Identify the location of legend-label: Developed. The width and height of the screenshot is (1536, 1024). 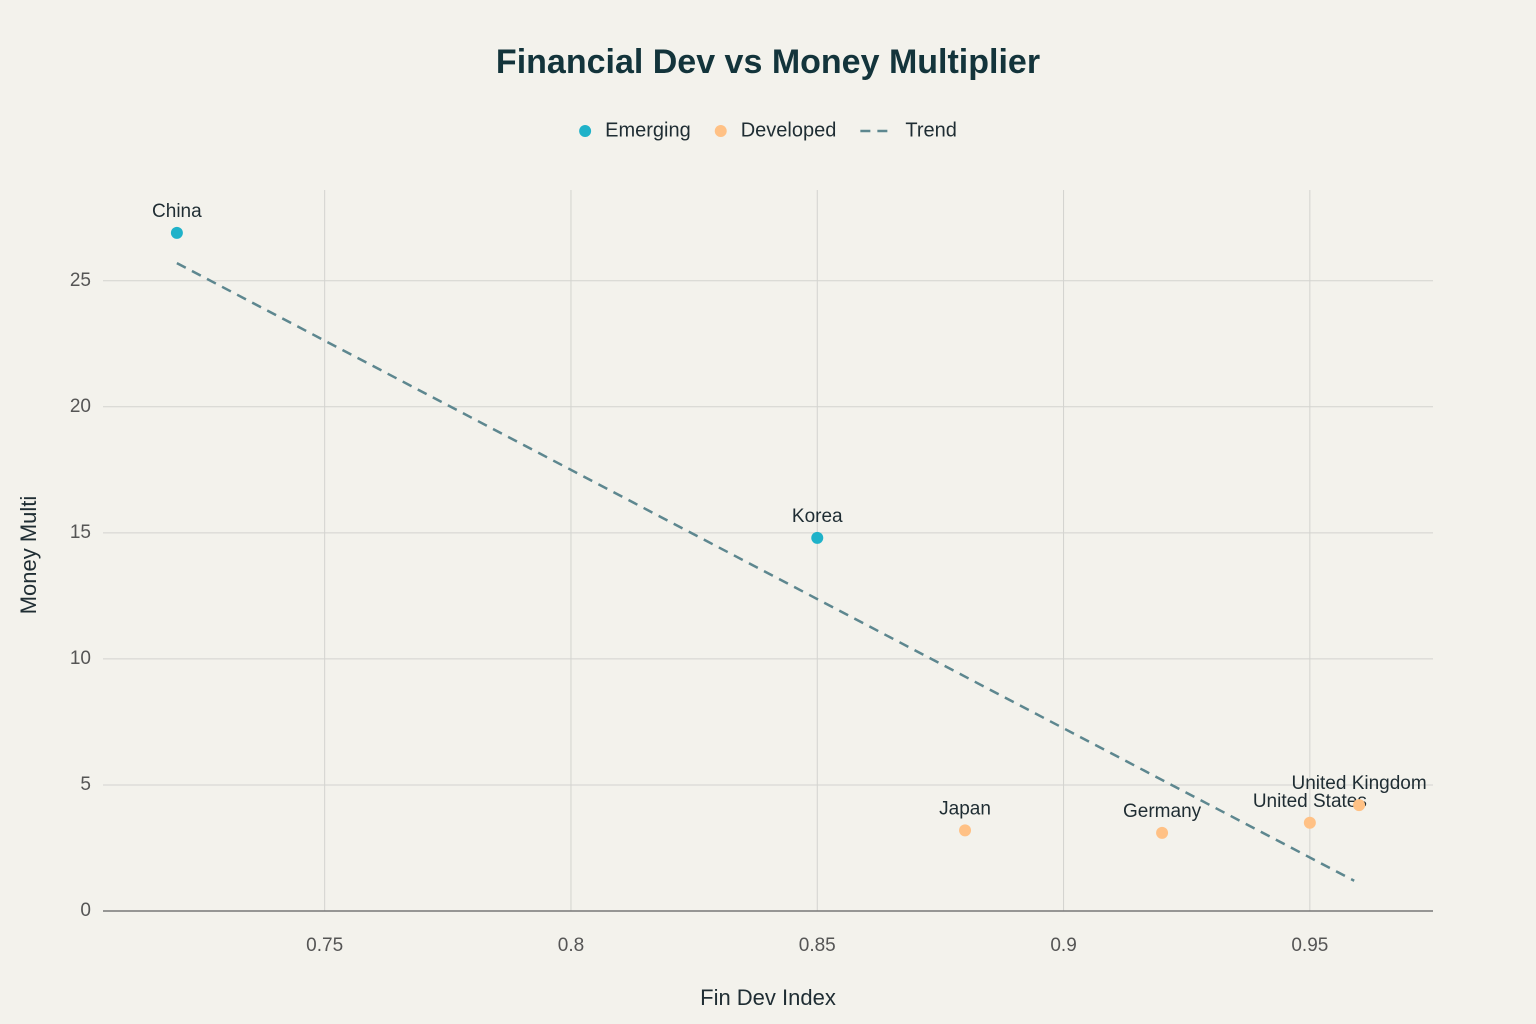
(789, 130).